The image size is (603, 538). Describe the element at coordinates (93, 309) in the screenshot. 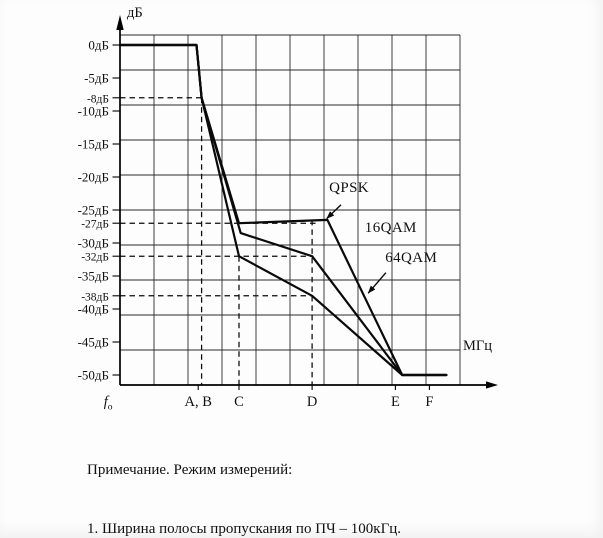

I see `y-tick-label: -40дБ` at that location.